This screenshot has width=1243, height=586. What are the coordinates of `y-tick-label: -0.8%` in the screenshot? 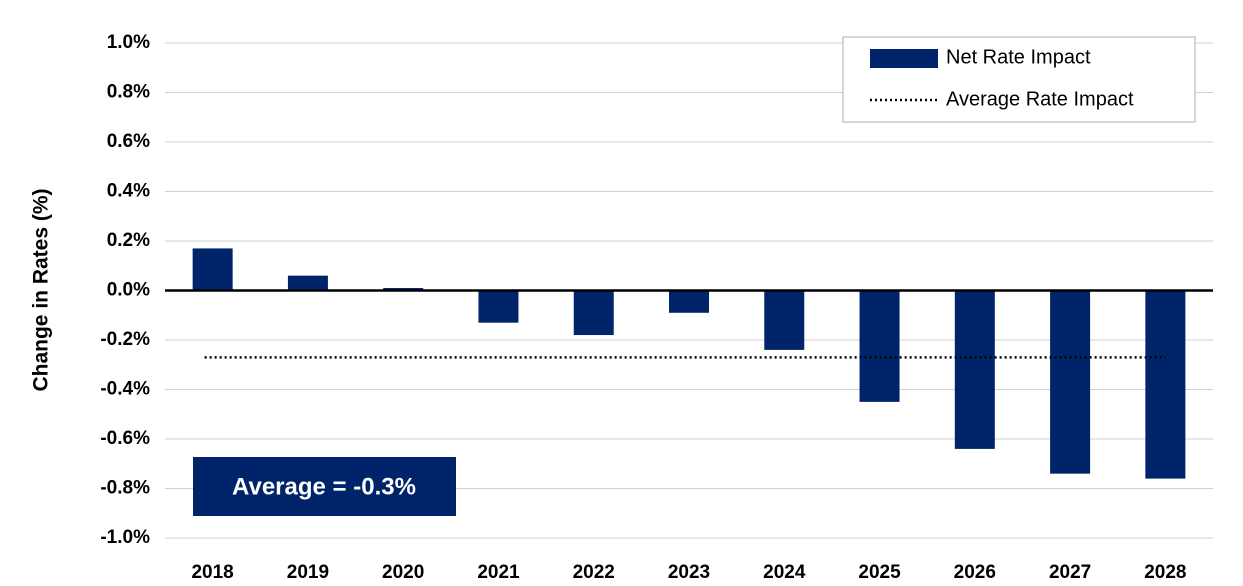 It's located at (125, 488).